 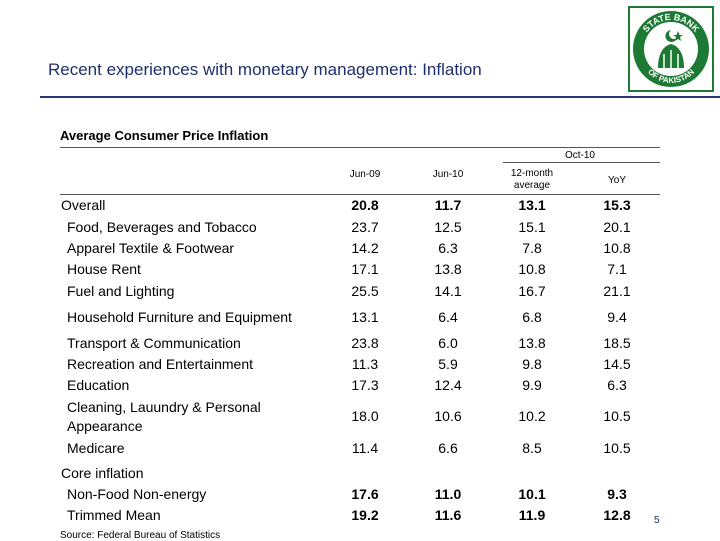 What do you see at coordinates (137, 494) in the screenshot?
I see `row-label: Non-Food Non-energy` at bounding box center [137, 494].